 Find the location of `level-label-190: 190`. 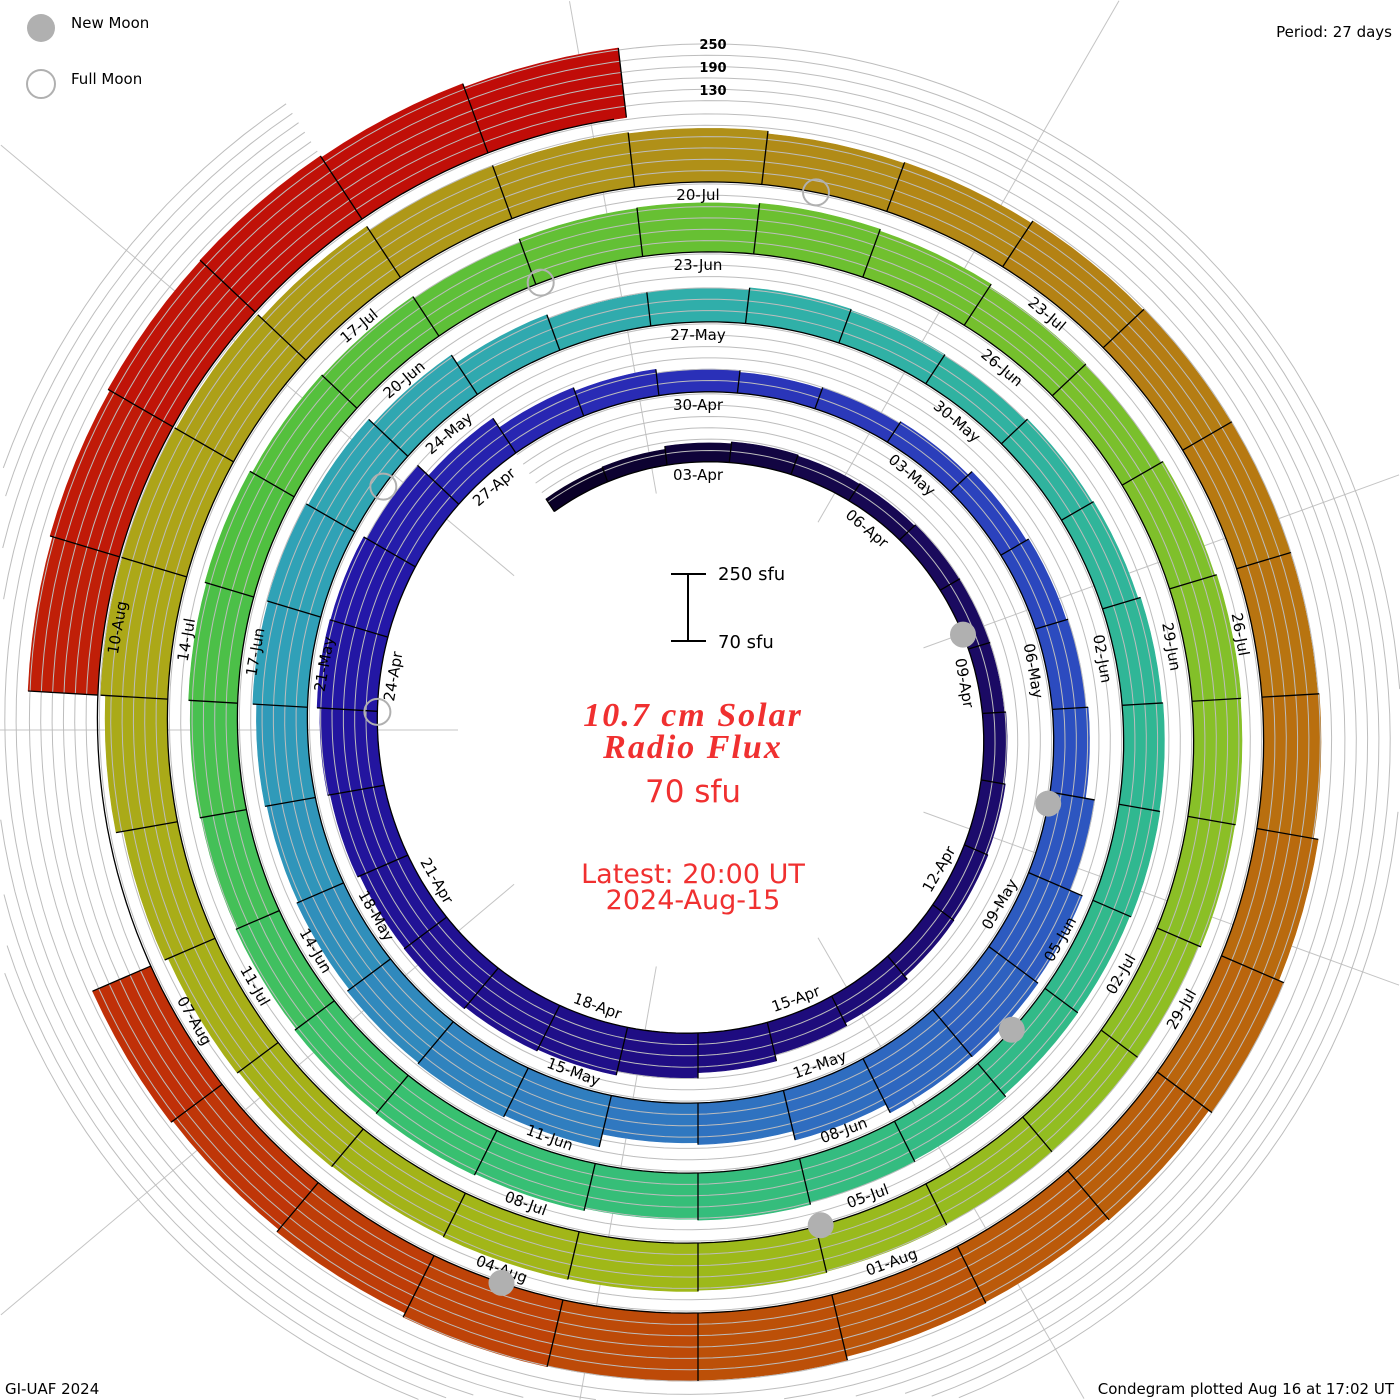

level-label-190: 190 is located at coordinates (712, 68).